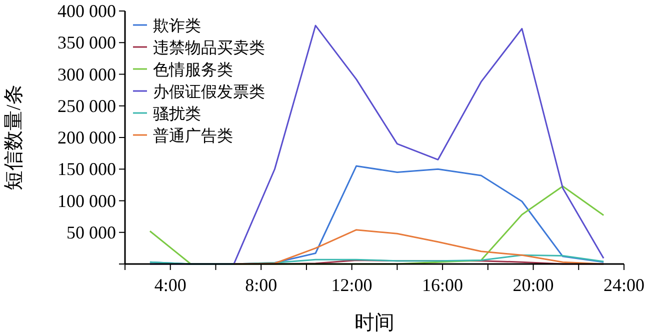 This screenshot has width=650, height=335. Describe the element at coordinates (351, 285) in the screenshot. I see `x-tick-label: 12:00` at that location.